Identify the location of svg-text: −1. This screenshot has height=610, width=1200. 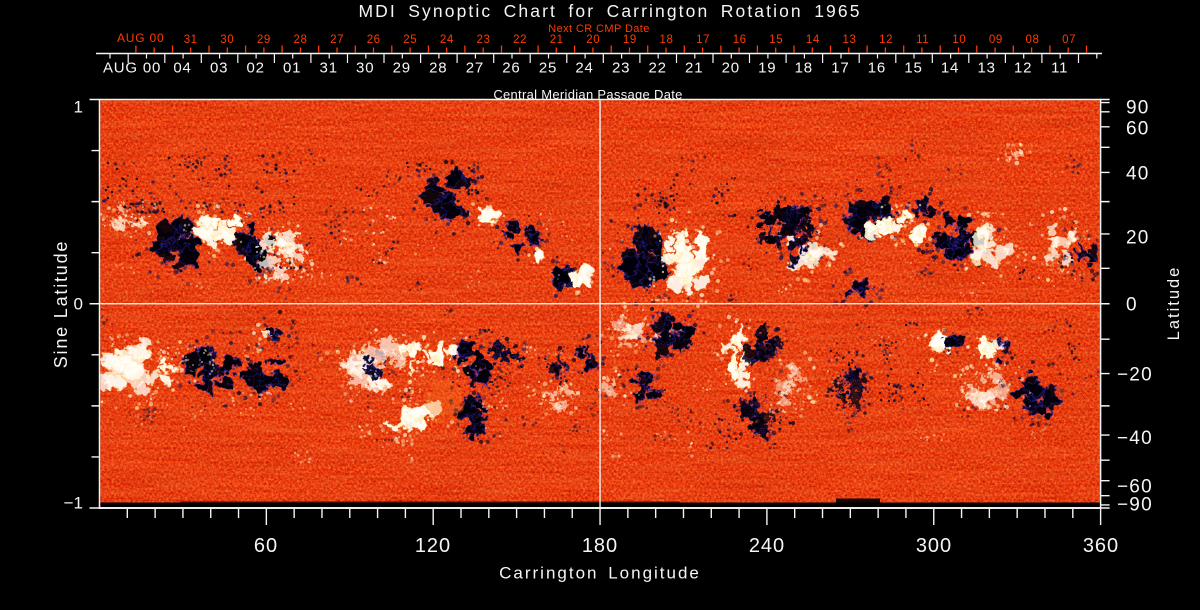
(73, 503).